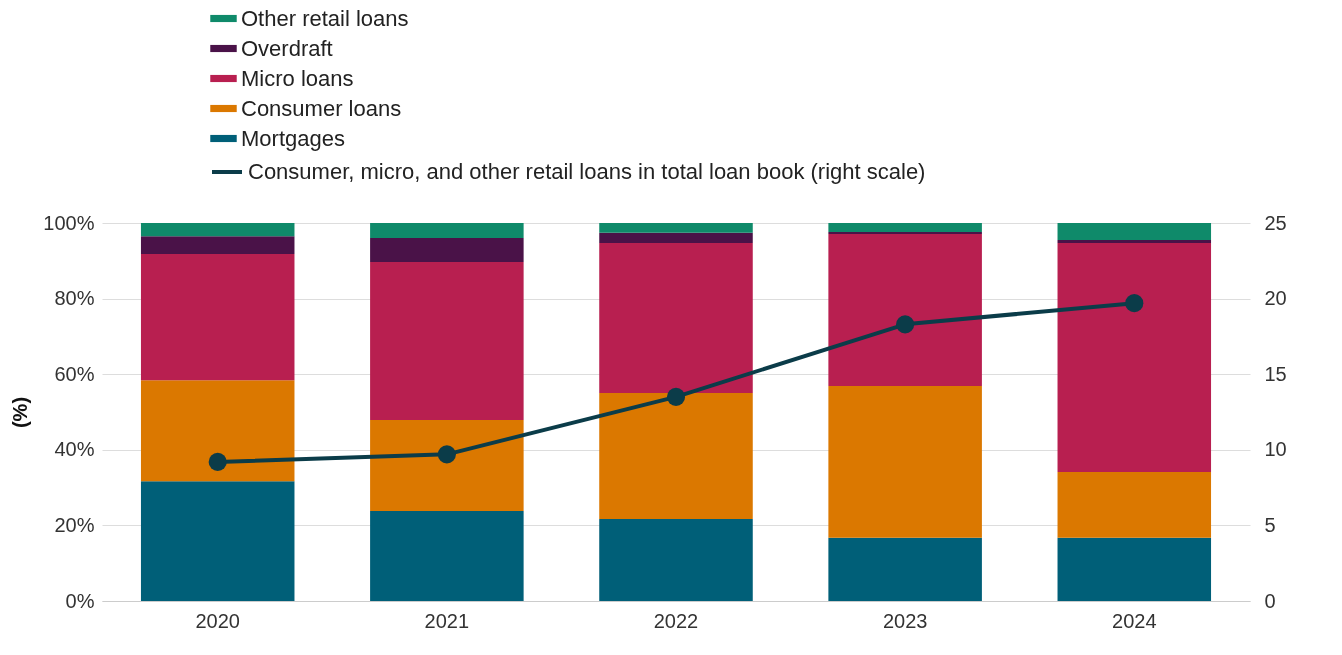 The height and width of the screenshot is (655, 1342). I want to click on y2-tick-label: 15, so click(1275, 373).